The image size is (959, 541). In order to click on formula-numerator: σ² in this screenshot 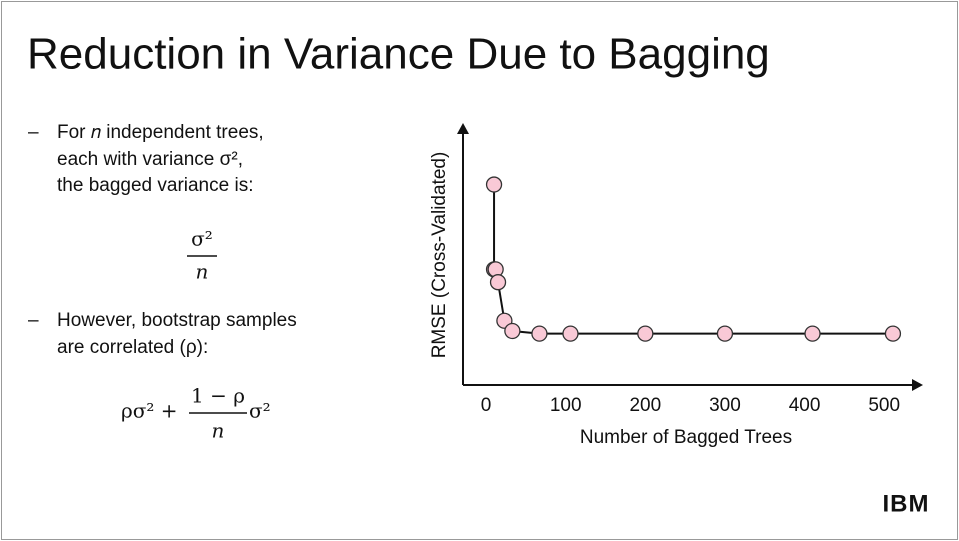, I will do `click(202, 239)`.